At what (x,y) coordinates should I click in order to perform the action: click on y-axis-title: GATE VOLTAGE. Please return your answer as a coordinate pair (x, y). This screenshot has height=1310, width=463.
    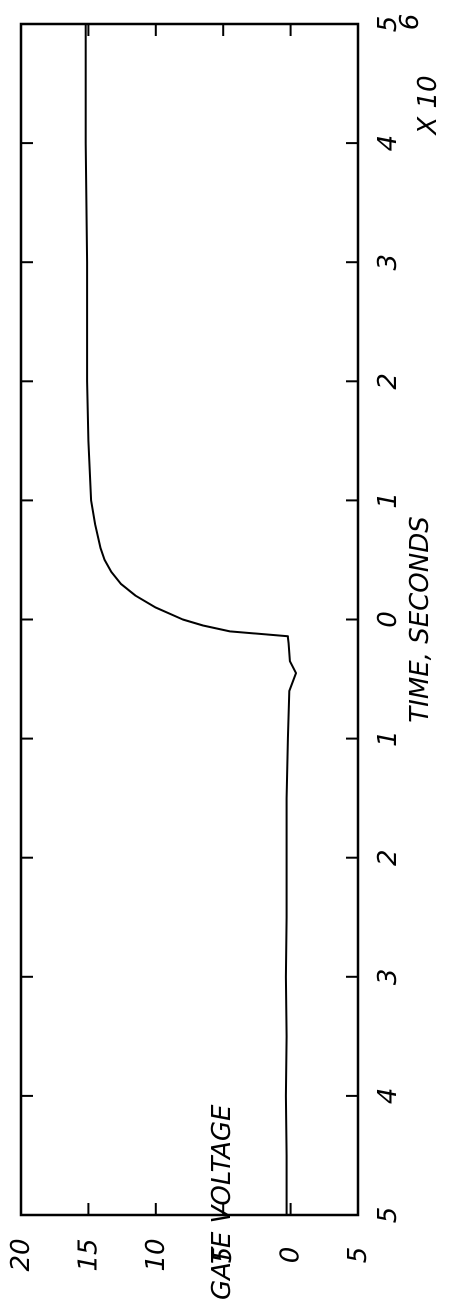
    Looking at the image, I should click on (222, 1202).